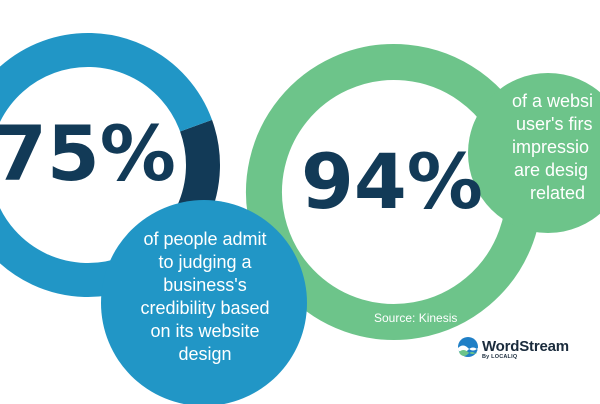 The height and width of the screenshot is (404, 600). What do you see at coordinates (551, 170) in the screenshot?
I see `caption-line: are desig` at bounding box center [551, 170].